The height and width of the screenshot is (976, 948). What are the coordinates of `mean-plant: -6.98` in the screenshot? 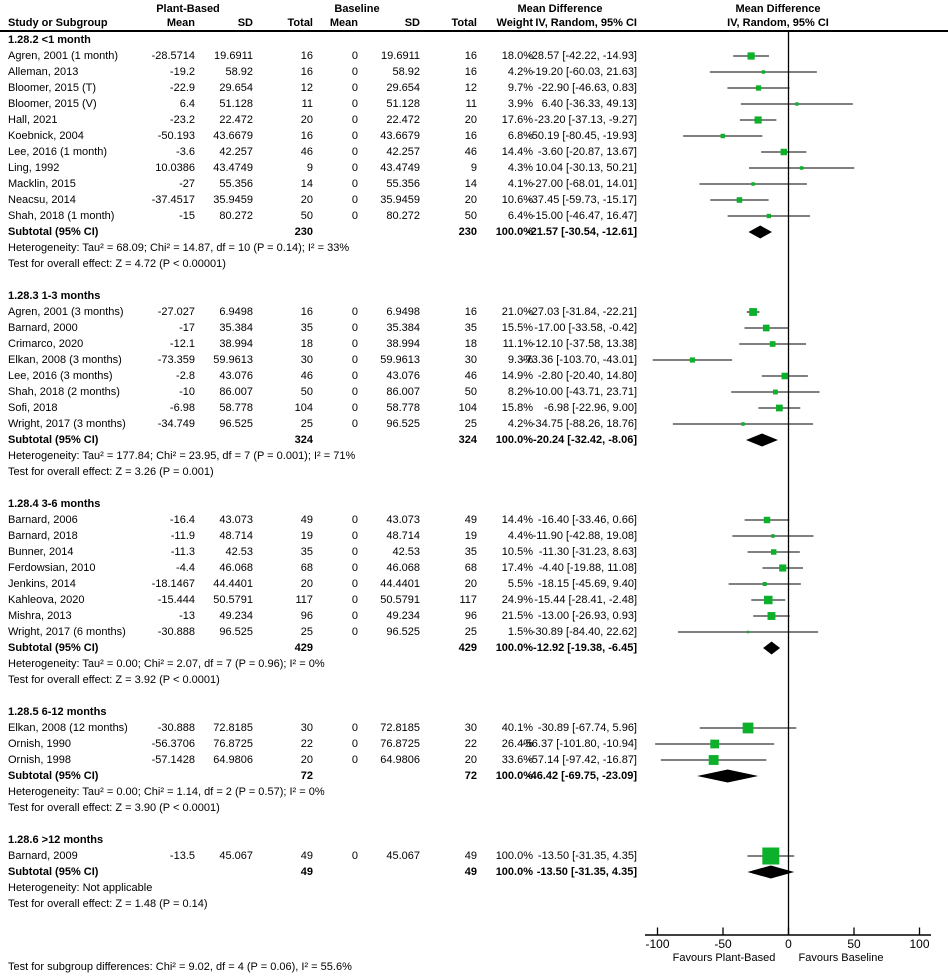 It's located at (182, 408).